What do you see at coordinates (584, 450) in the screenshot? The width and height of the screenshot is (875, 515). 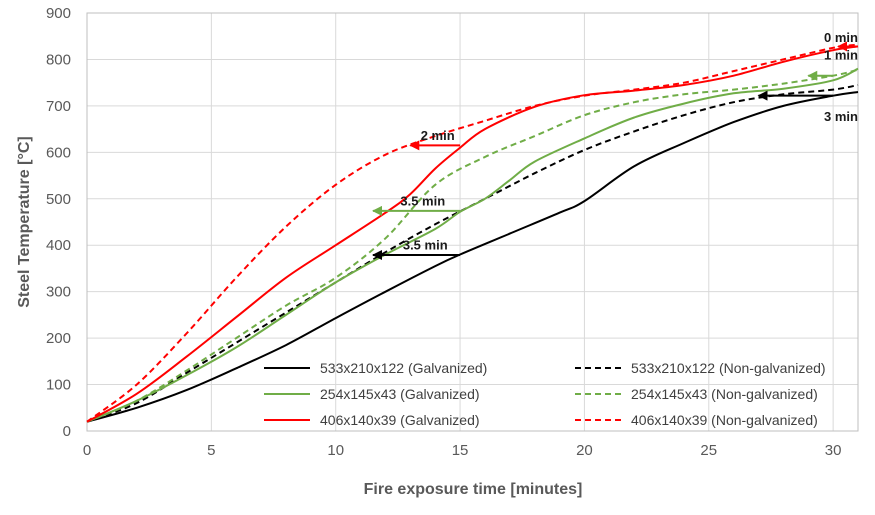 I see `x-tick-label: 20` at bounding box center [584, 450].